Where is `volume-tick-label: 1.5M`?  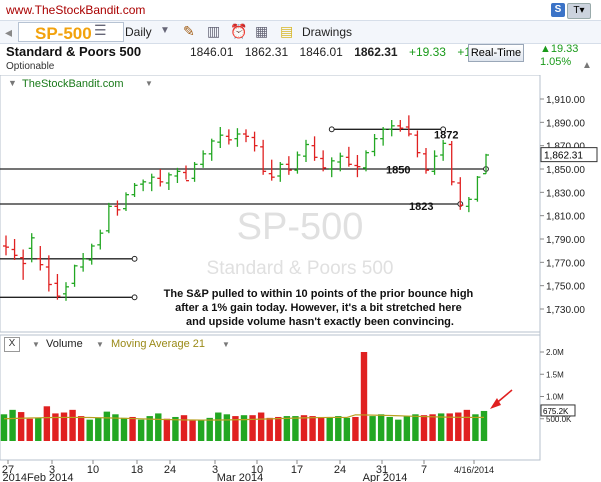
volume-tick-label: 1.5M is located at coordinates (555, 374).